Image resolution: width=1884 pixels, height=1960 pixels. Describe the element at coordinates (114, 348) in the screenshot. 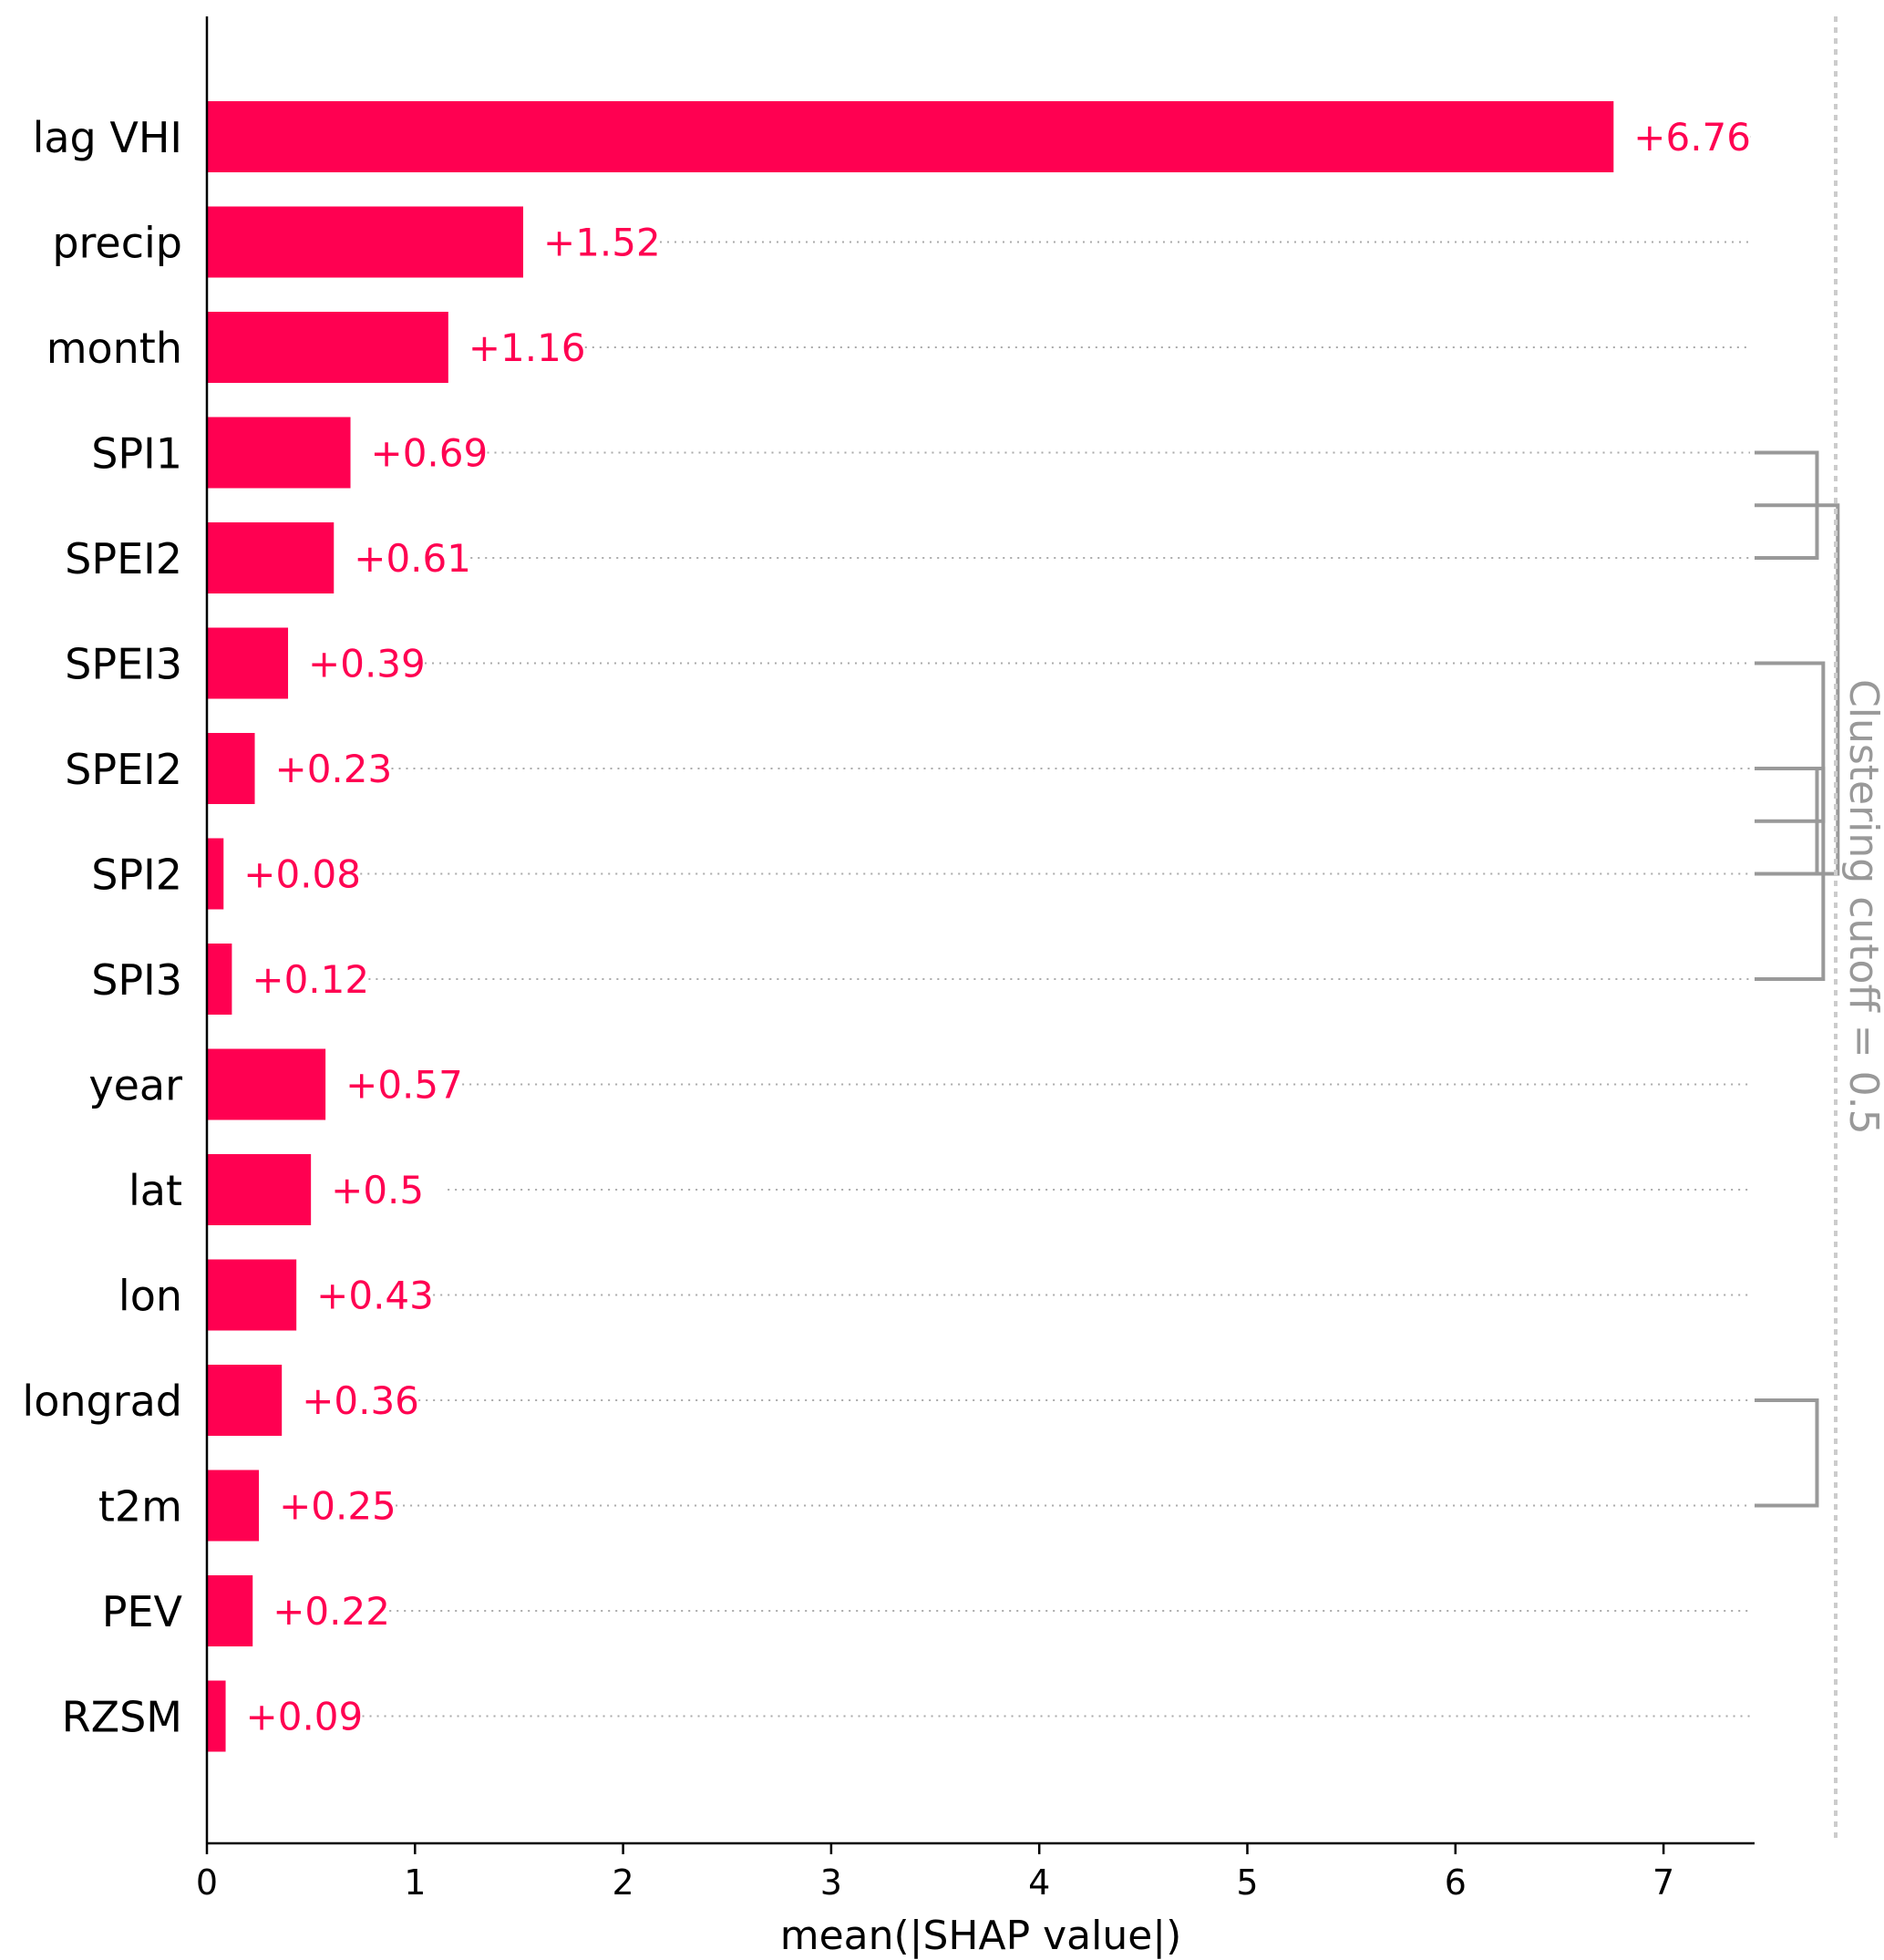

I see `category-label: month` at that location.